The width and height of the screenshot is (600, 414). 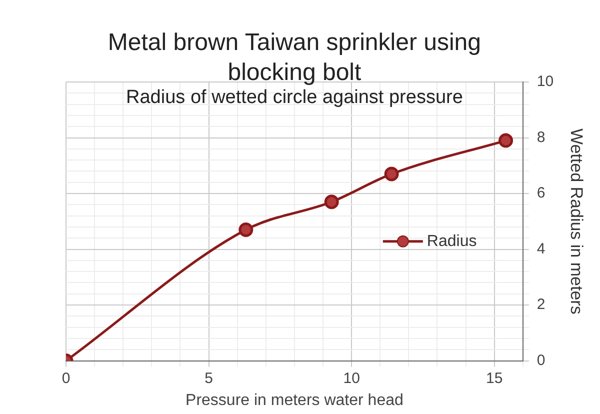 I want to click on x-tick-label: 5, so click(x=208, y=378).